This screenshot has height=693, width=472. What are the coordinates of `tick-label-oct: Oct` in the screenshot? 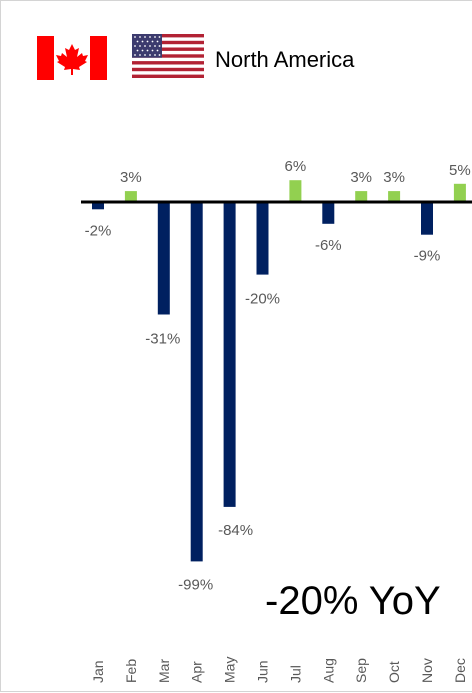 It's located at (394, 672).